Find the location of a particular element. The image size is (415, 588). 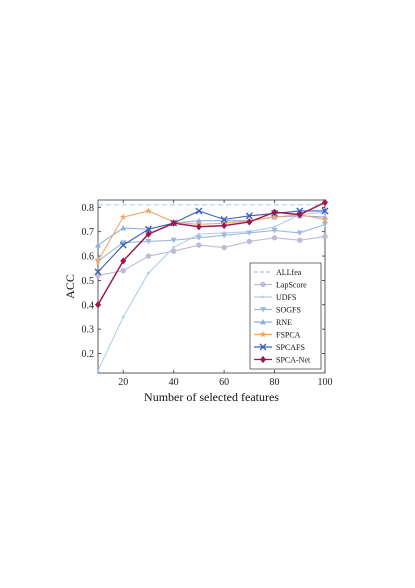

x-tick-label: 20 is located at coordinates (123, 382).